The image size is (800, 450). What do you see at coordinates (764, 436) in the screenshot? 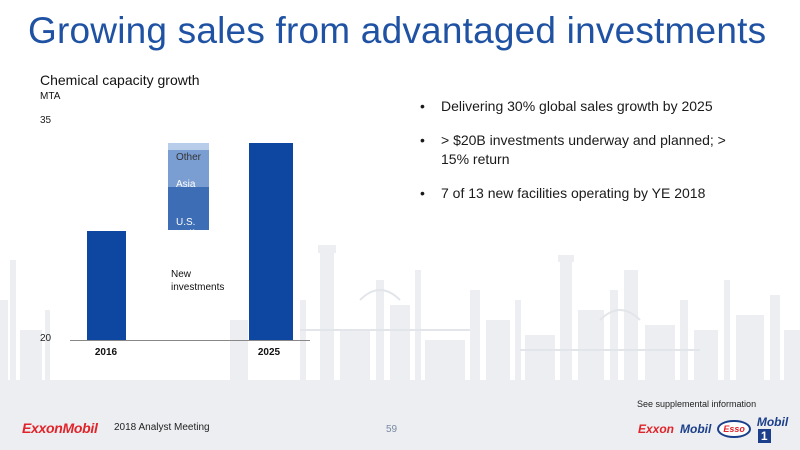
I see `mobil1-badge: 1` at bounding box center [764, 436].